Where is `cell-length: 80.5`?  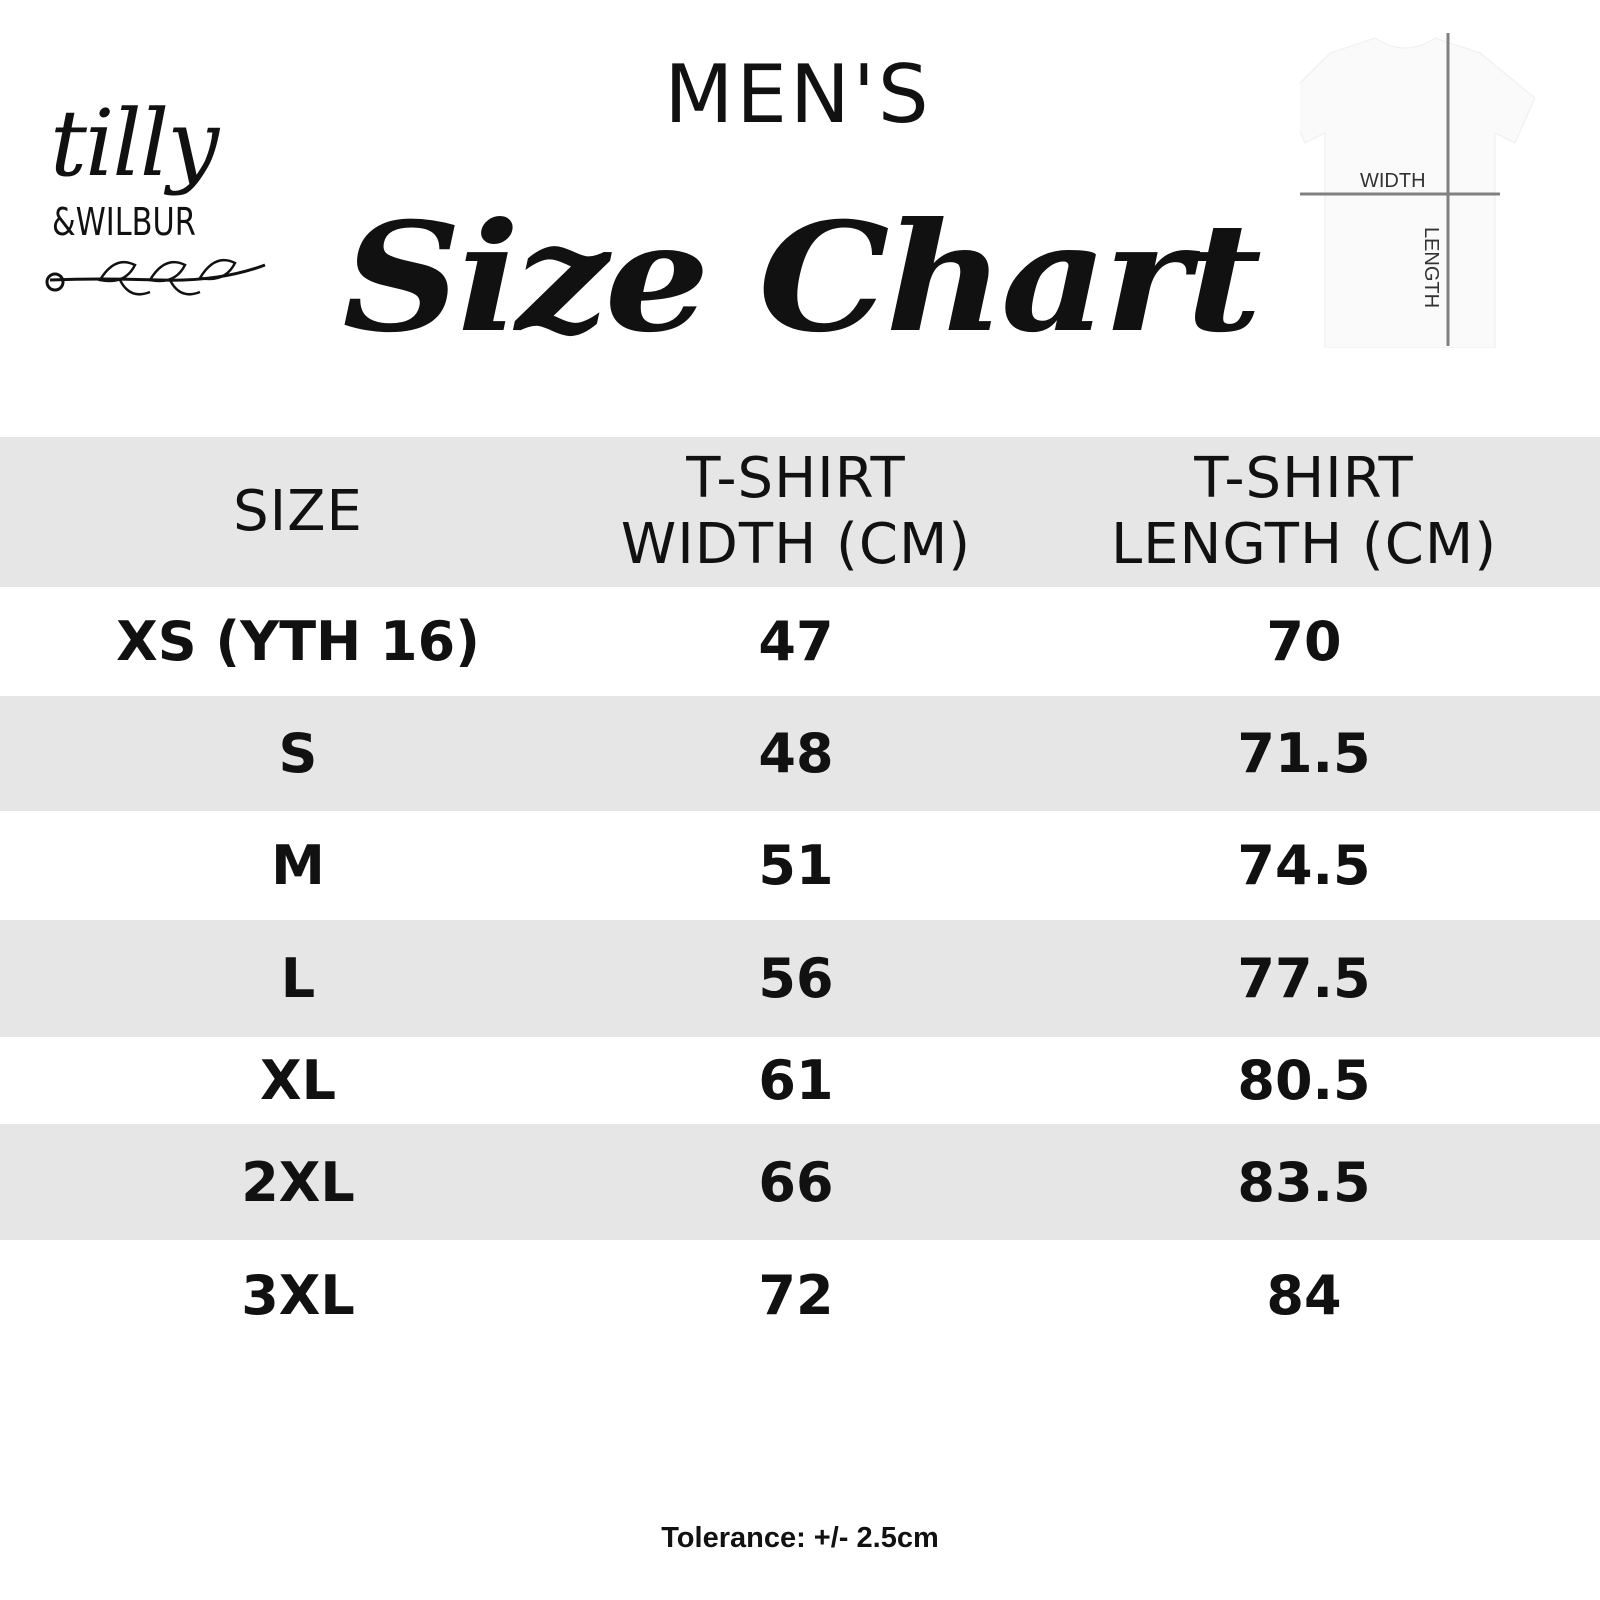
cell-length: 80.5 is located at coordinates (1304, 1080).